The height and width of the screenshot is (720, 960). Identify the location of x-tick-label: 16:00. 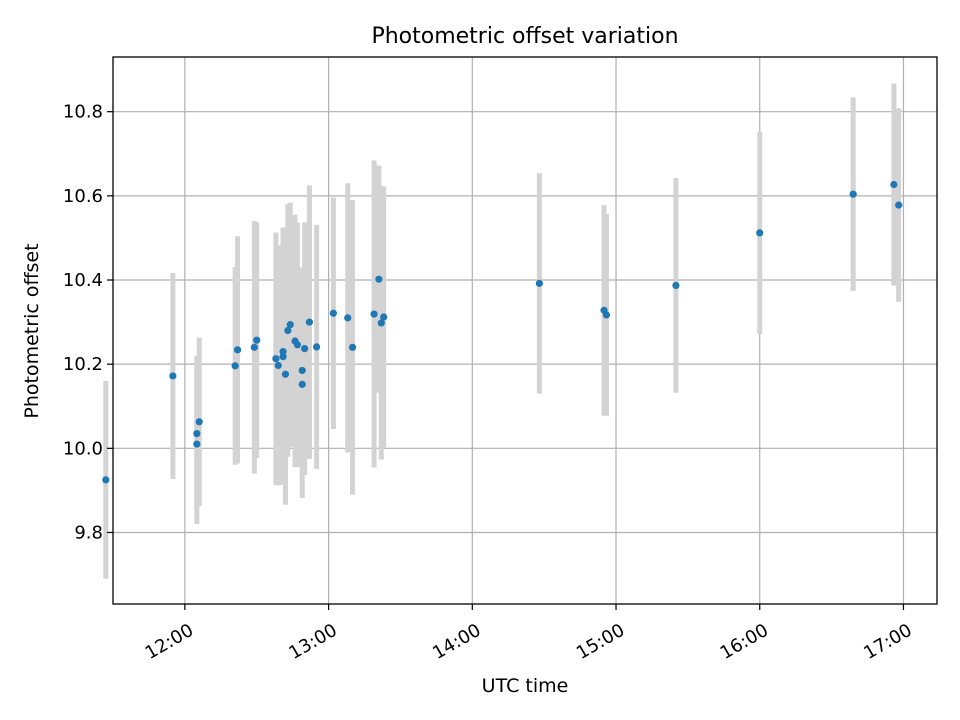
(744, 642).